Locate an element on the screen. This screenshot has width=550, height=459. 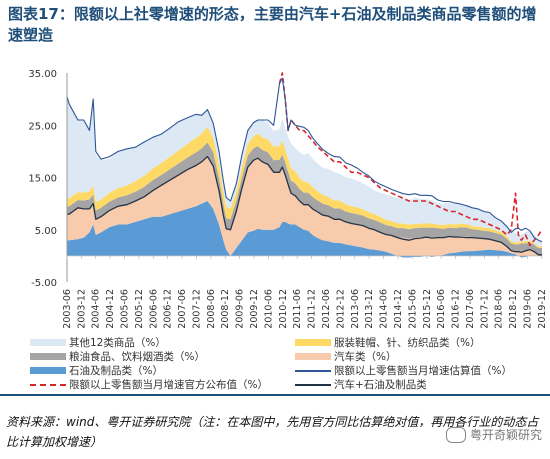
x-tick-label: 2016-06 is located at coordinates (441, 309).